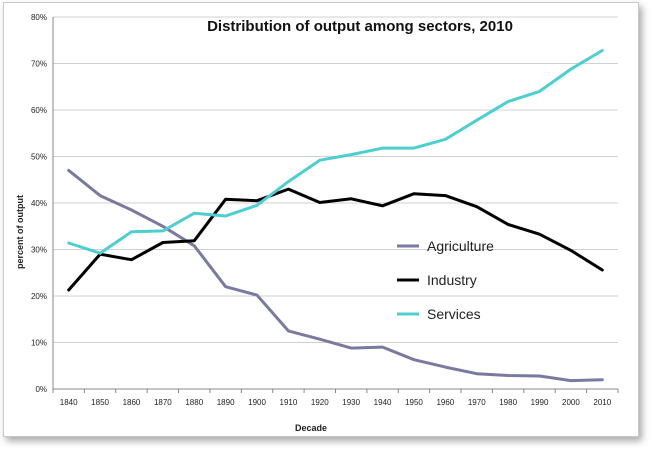 The width and height of the screenshot is (654, 456). What do you see at coordinates (39, 110) in the screenshot?
I see `y-tick-label: 60%` at bounding box center [39, 110].